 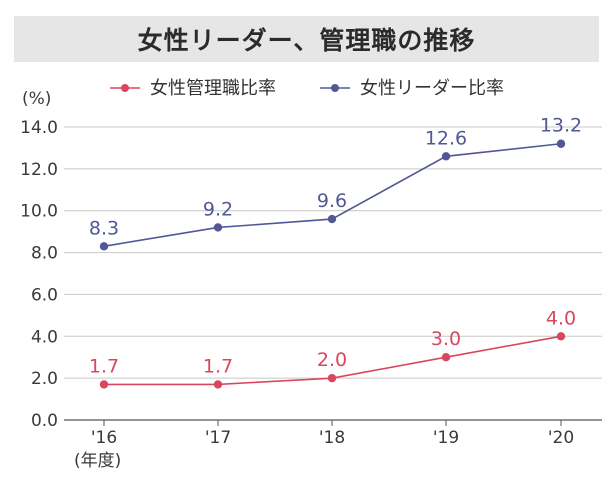 I want to click on y-tick-label: 4.0, so click(x=44, y=337).